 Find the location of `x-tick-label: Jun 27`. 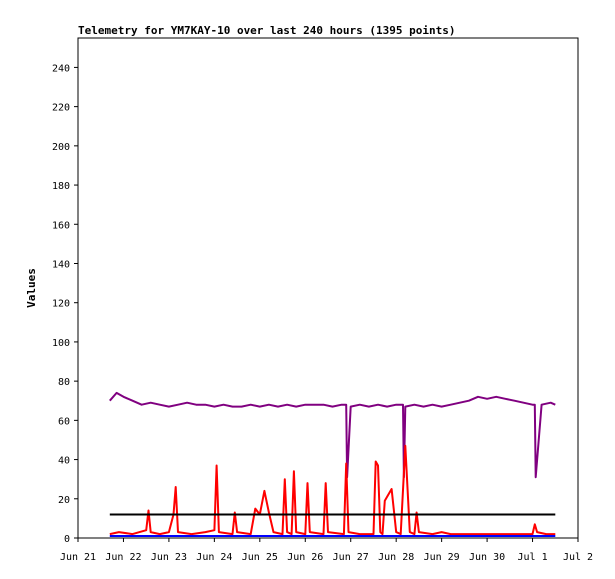

x-tick-label: Jun 27 is located at coordinates (351, 557).